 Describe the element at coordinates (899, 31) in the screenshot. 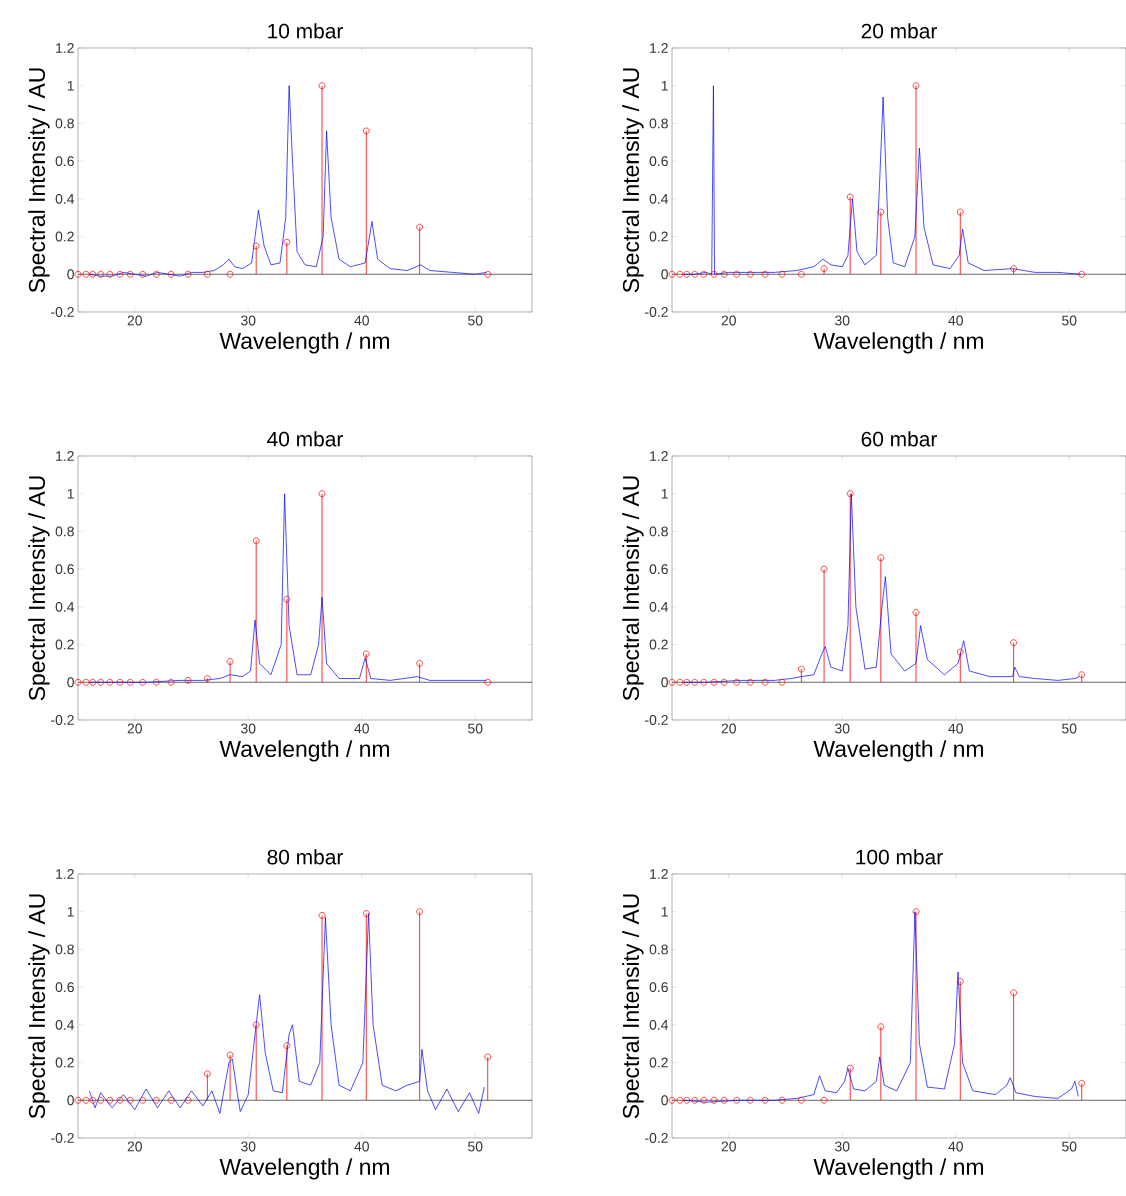

I see `chart-title: 20 mbar` at that location.